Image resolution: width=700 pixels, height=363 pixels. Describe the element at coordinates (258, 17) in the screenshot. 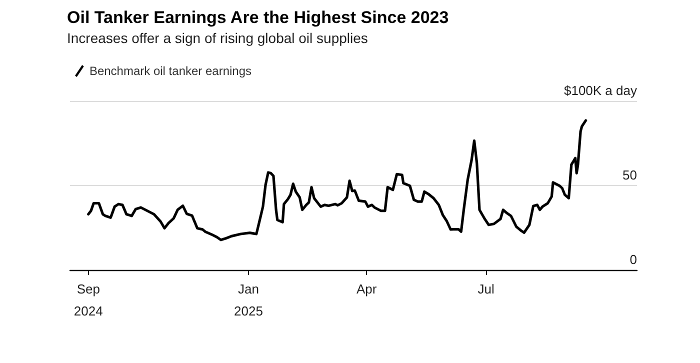

I see `chart-title: Oil Tanker Earnings Are the Highest Since 2023` at that location.